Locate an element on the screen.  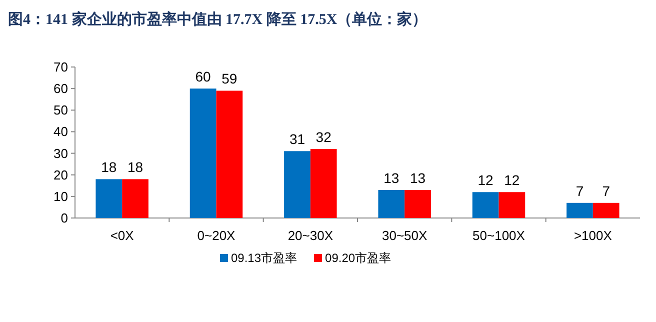
x-tick-label: >100X is located at coordinates (593, 235).